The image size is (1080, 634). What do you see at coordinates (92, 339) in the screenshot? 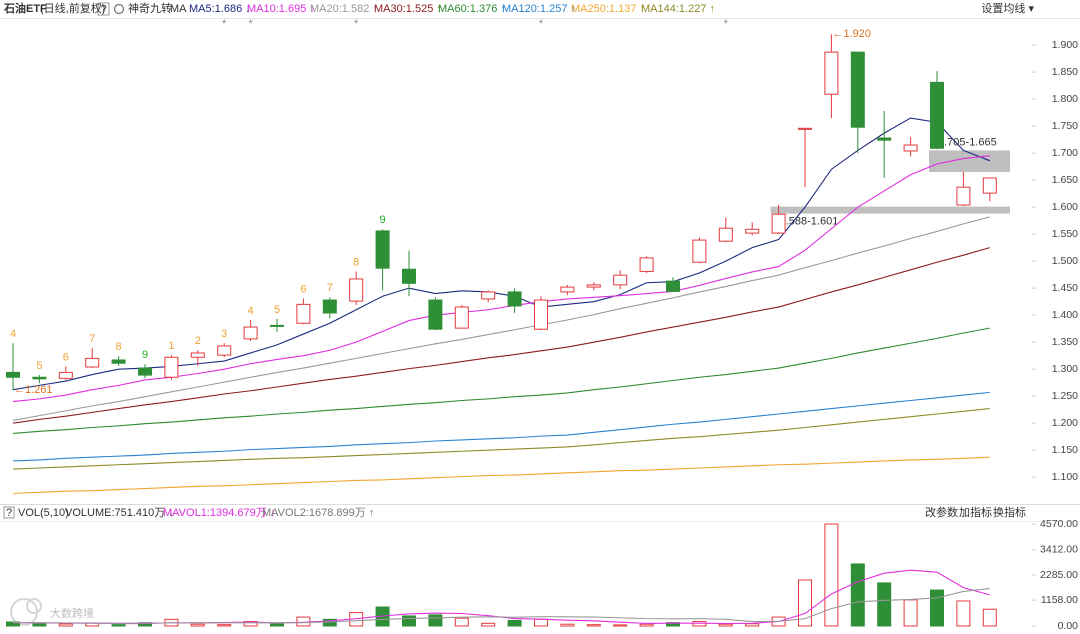
I see `td-label: 7` at bounding box center [92, 339].